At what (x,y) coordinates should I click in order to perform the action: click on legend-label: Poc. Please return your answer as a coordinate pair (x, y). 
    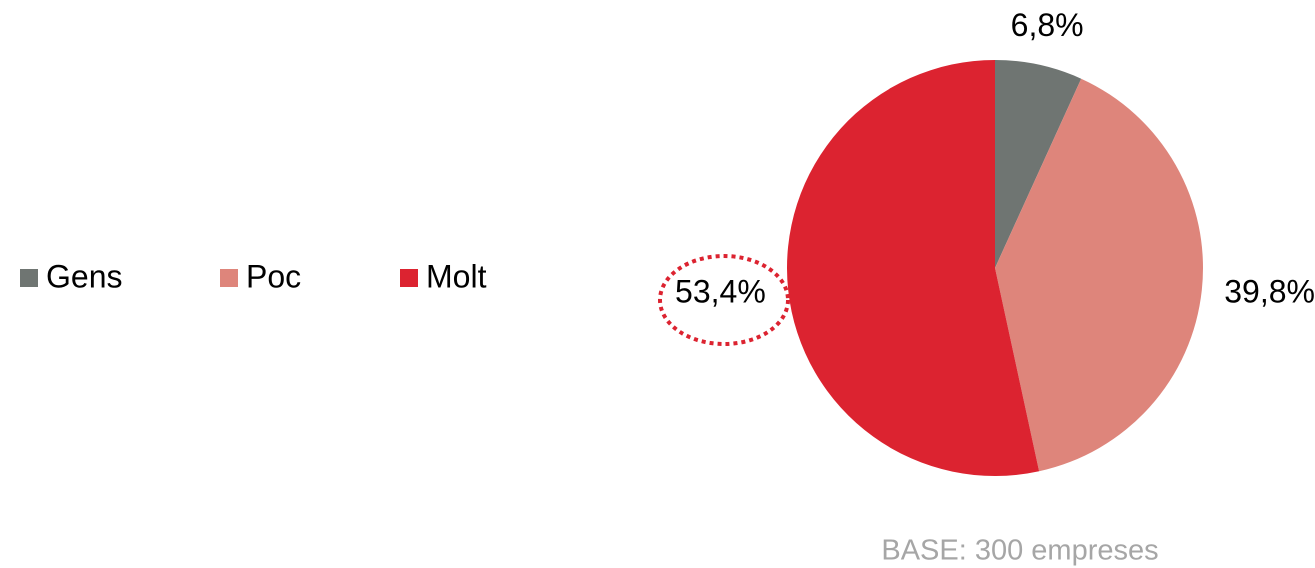
    Looking at the image, I should click on (273, 276).